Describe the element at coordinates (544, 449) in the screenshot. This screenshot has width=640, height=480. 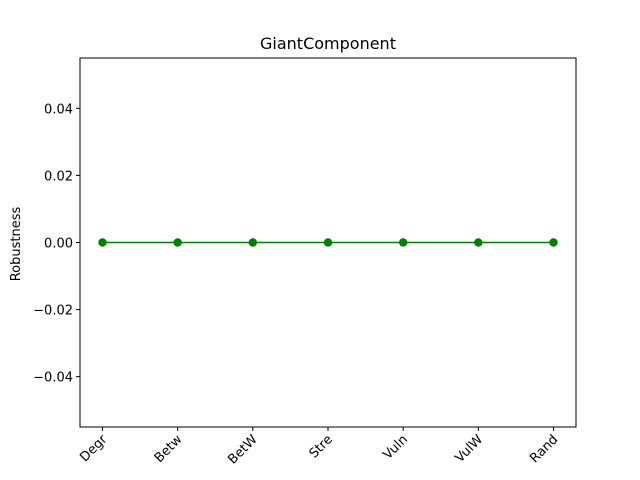
I see `x-tick-label: Rand` at that location.